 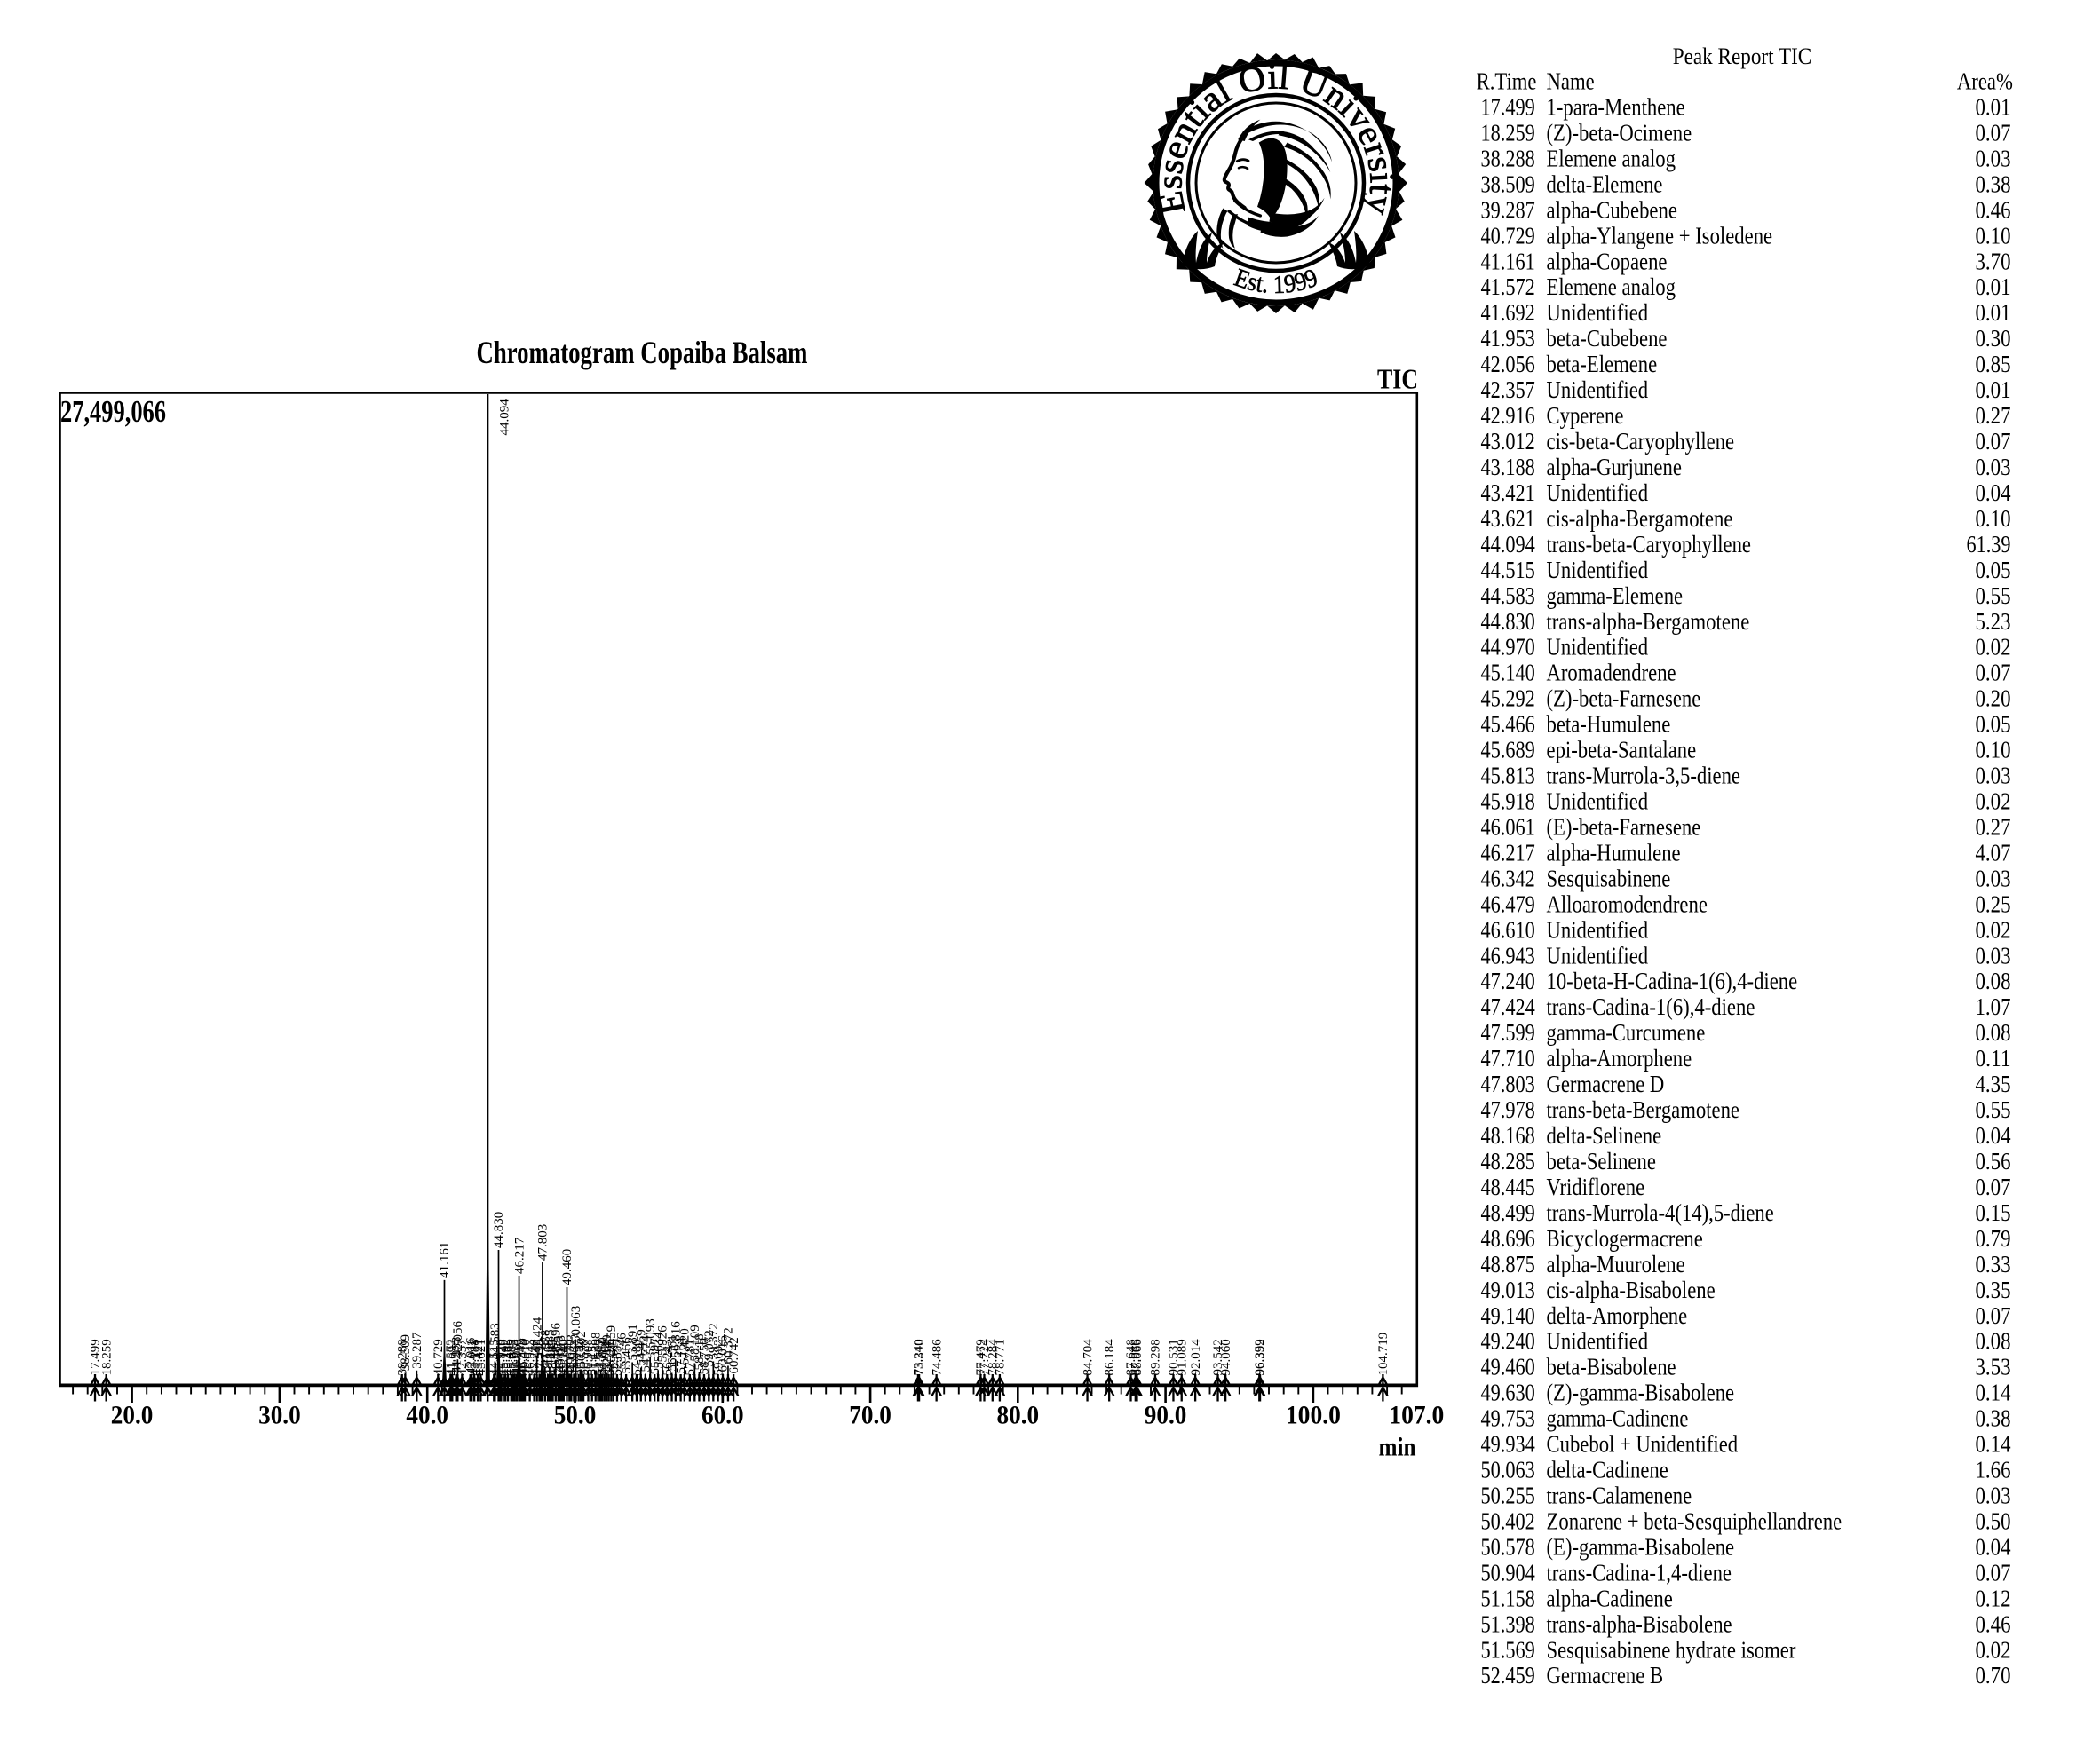 I want to click on svg-text: 73.240, so click(x=919, y=1357).